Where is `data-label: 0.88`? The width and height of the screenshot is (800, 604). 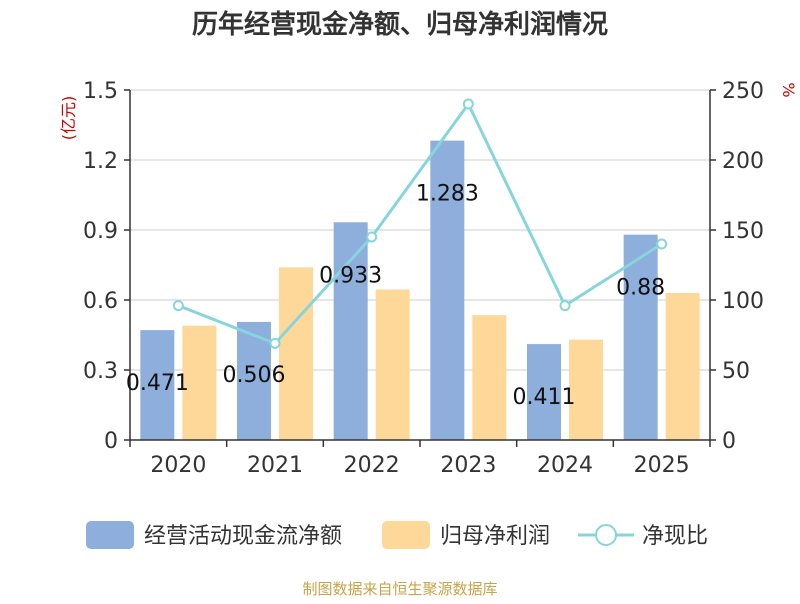 data-label: 0.88 is located at coordinates (640, 288).